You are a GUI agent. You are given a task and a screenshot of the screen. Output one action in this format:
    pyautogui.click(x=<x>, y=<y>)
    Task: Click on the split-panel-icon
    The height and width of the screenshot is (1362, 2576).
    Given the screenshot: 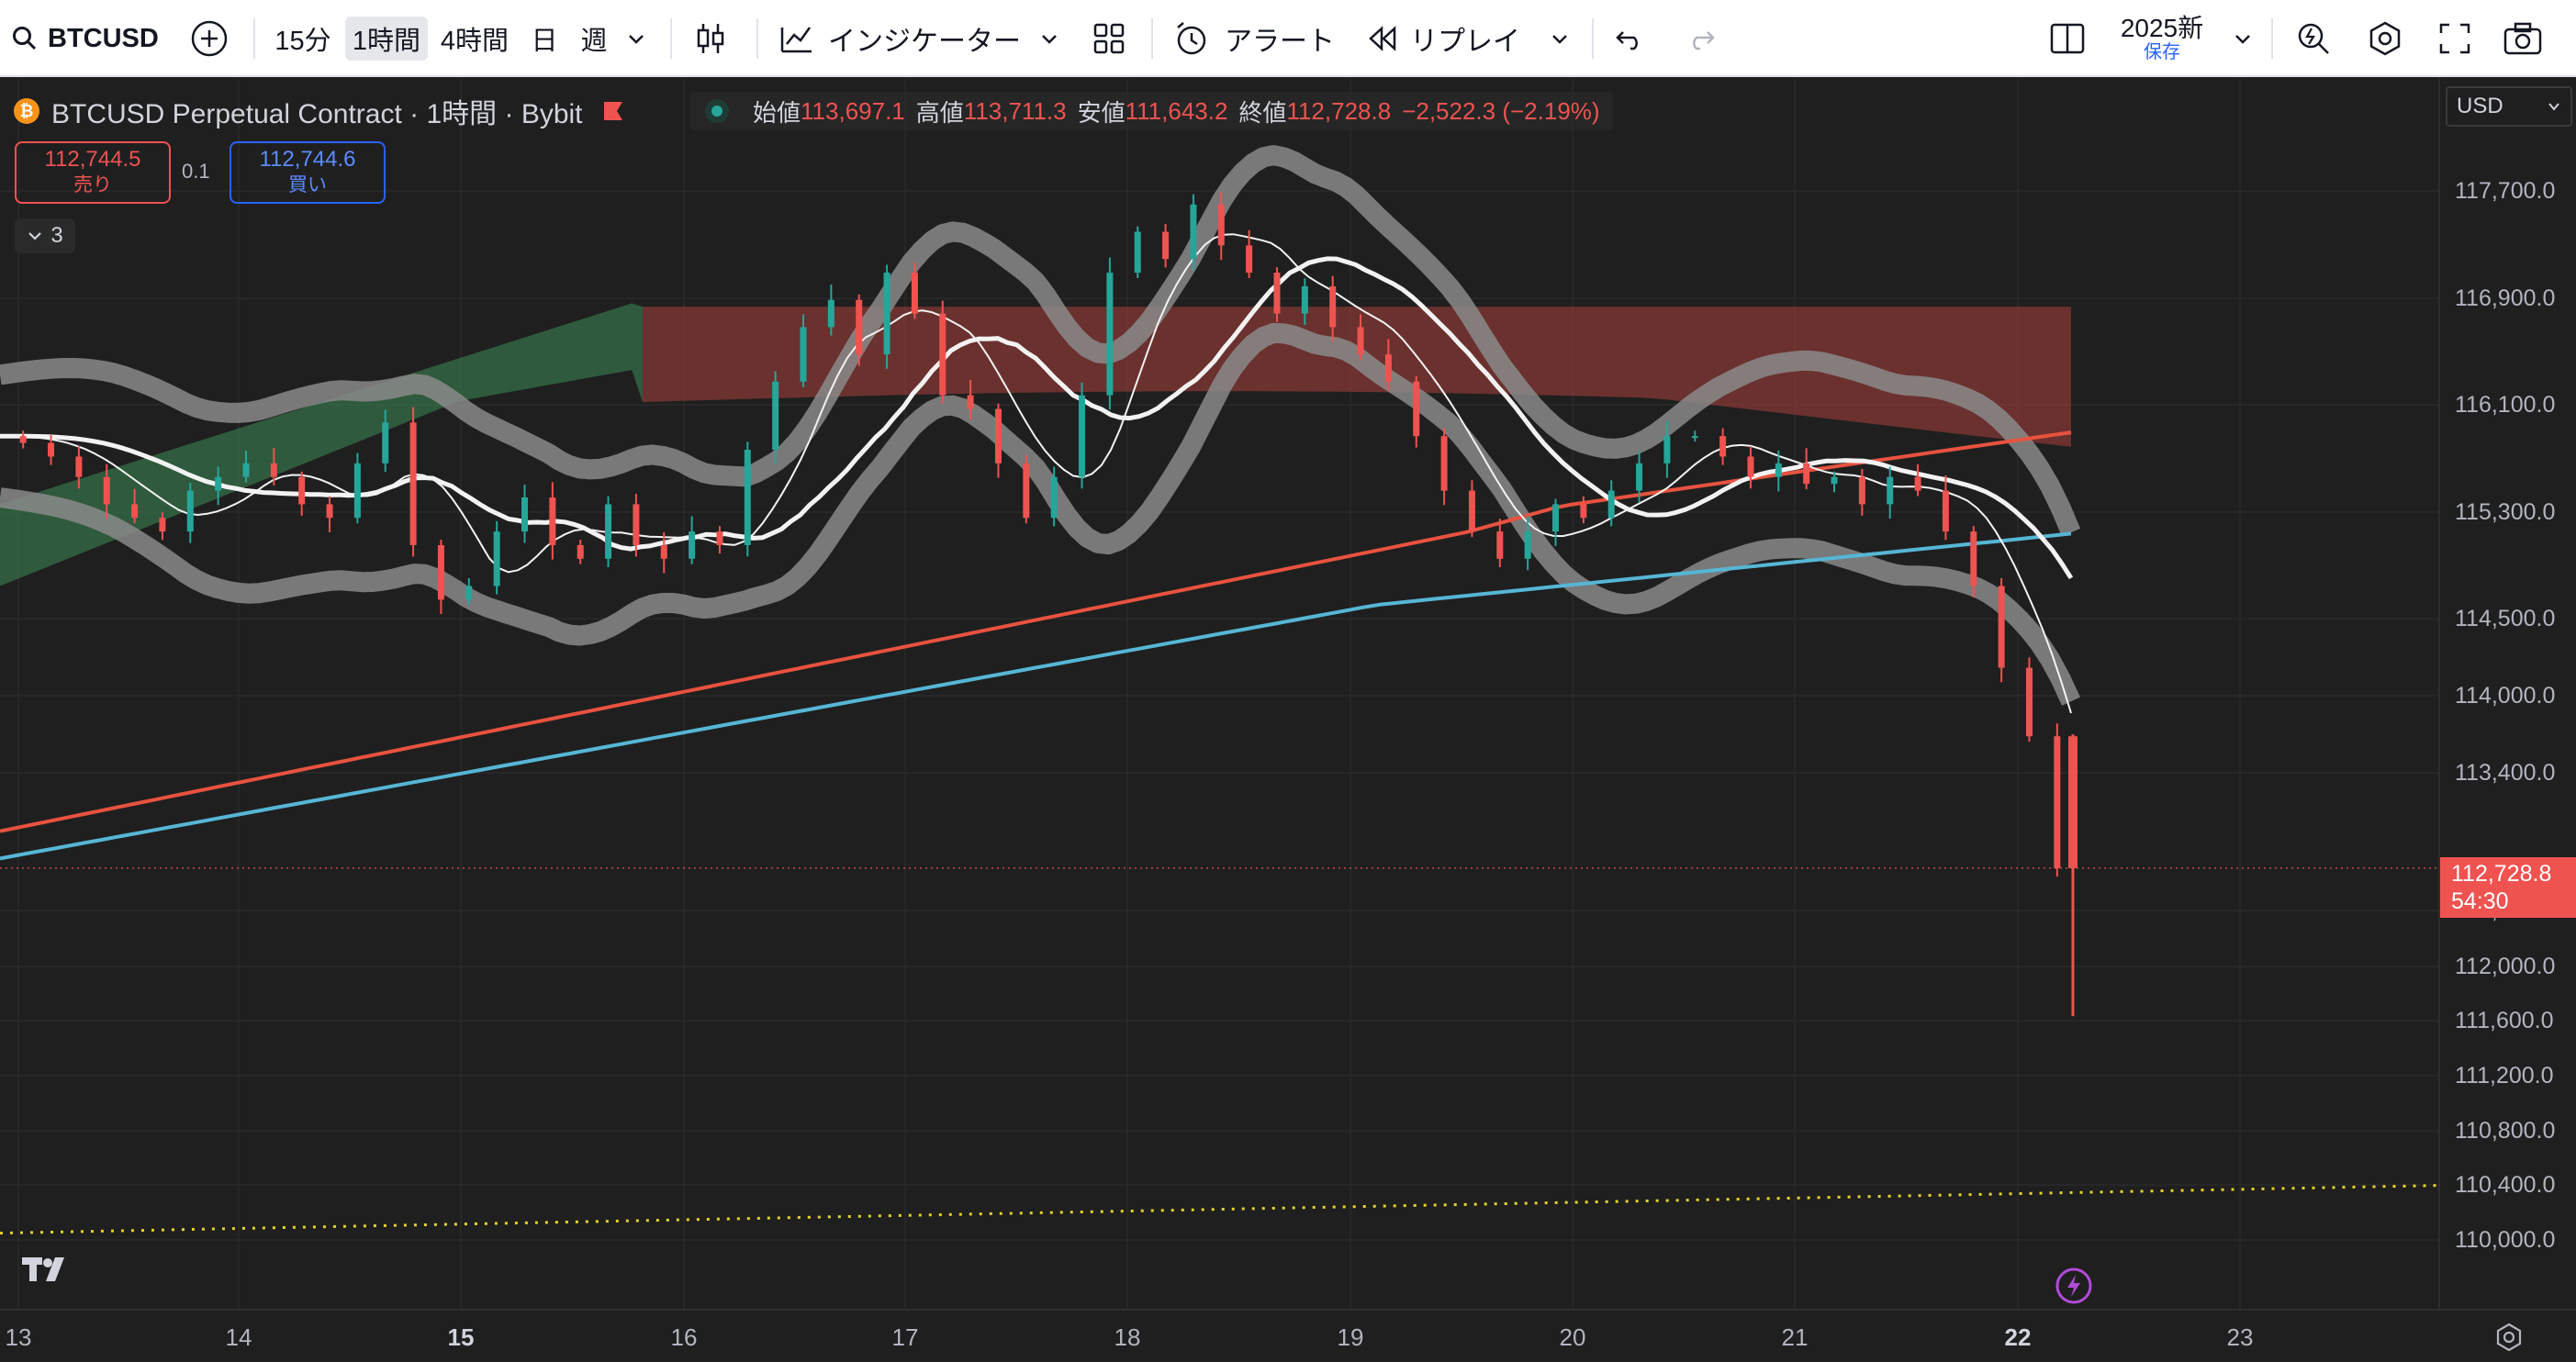 What is the action you would take?
    pyautogui.click(x=2067, y=38)
    